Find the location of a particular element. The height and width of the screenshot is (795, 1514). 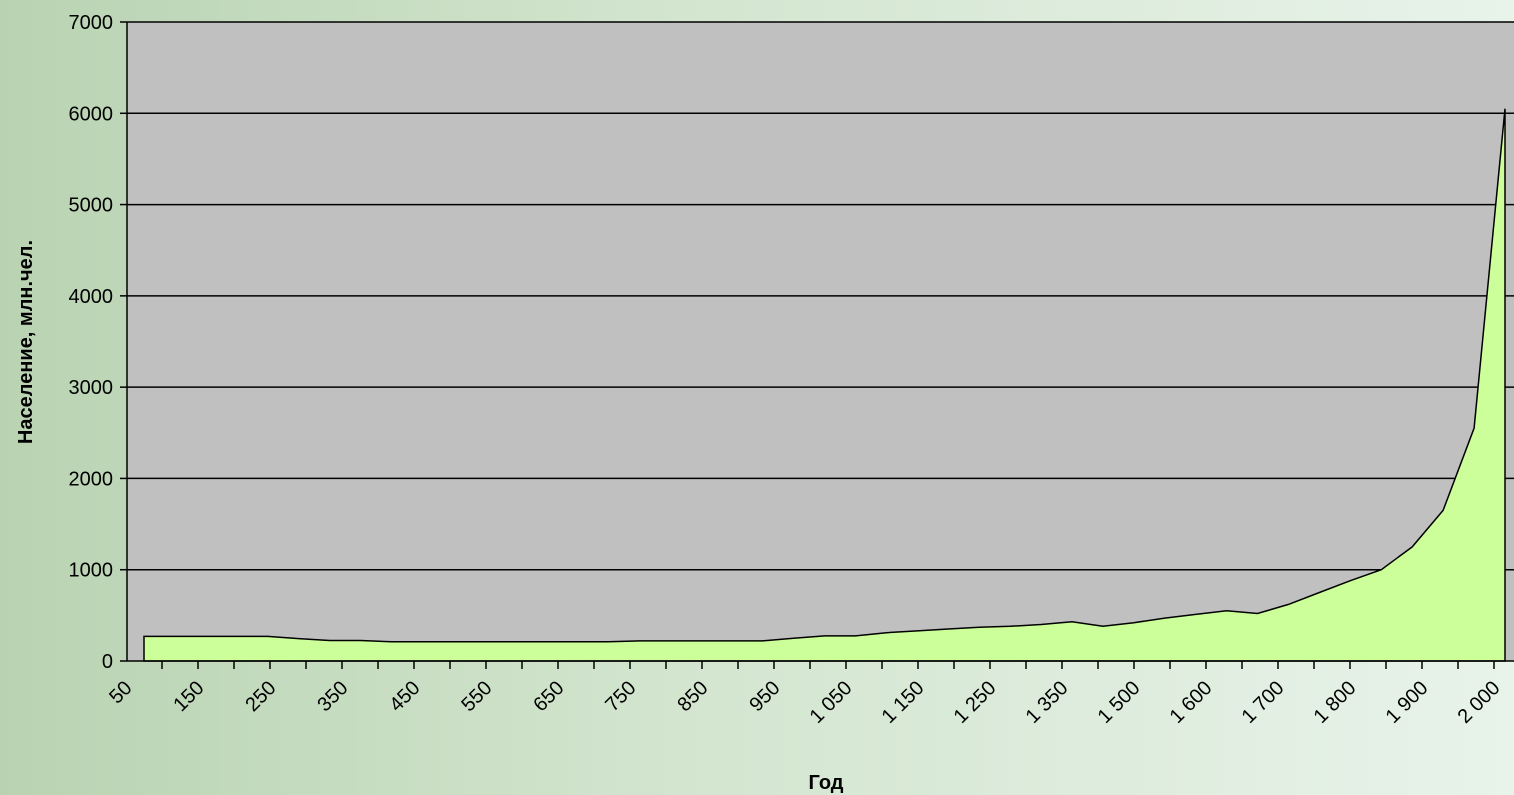

x-tick-label: 1 900 is located at coordinates (1407, 702).